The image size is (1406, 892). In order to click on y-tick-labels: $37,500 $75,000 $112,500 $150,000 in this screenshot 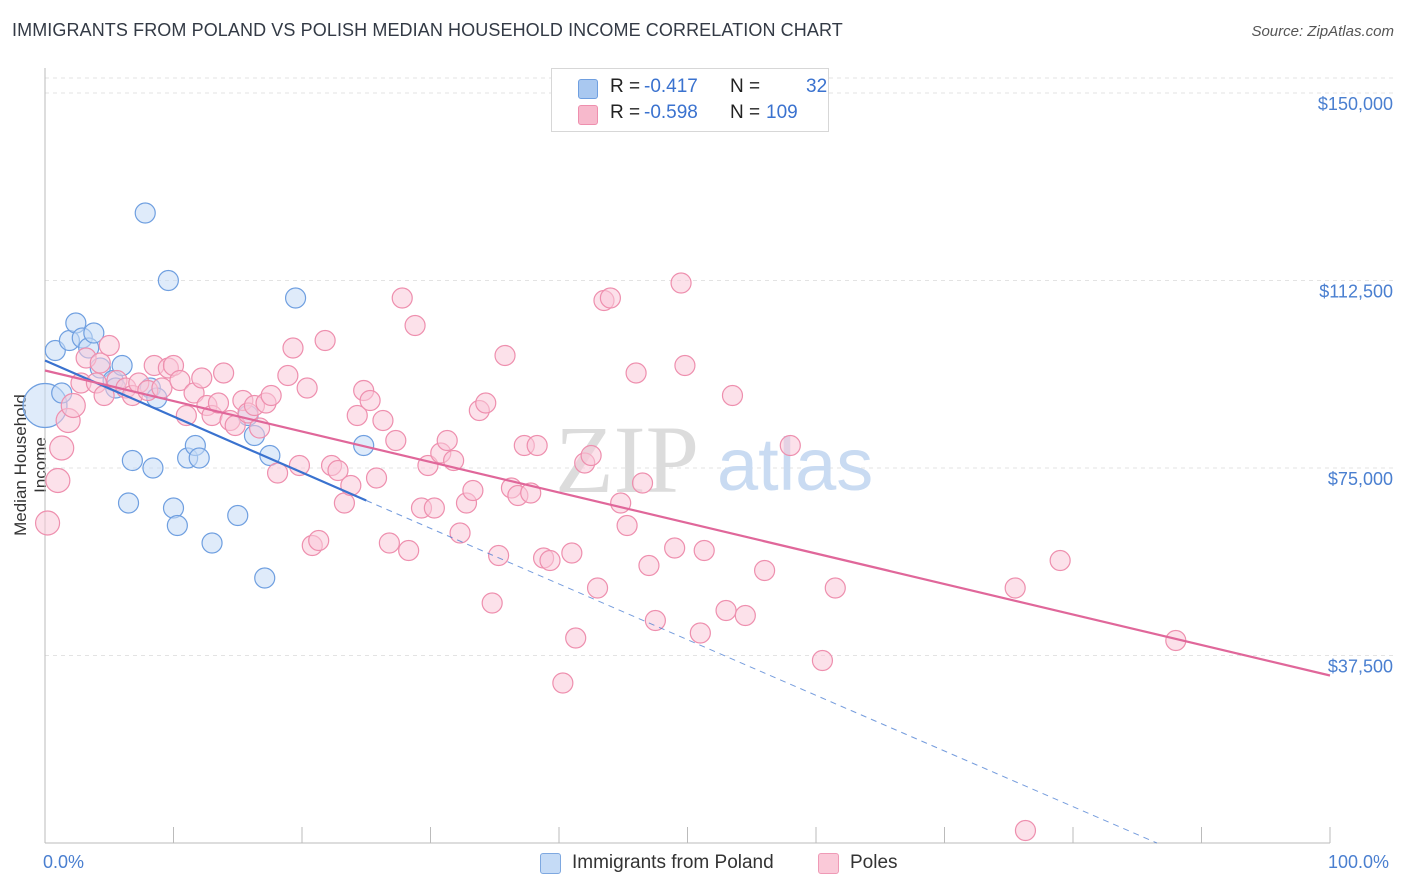, I will do `click(1355, 385)`.